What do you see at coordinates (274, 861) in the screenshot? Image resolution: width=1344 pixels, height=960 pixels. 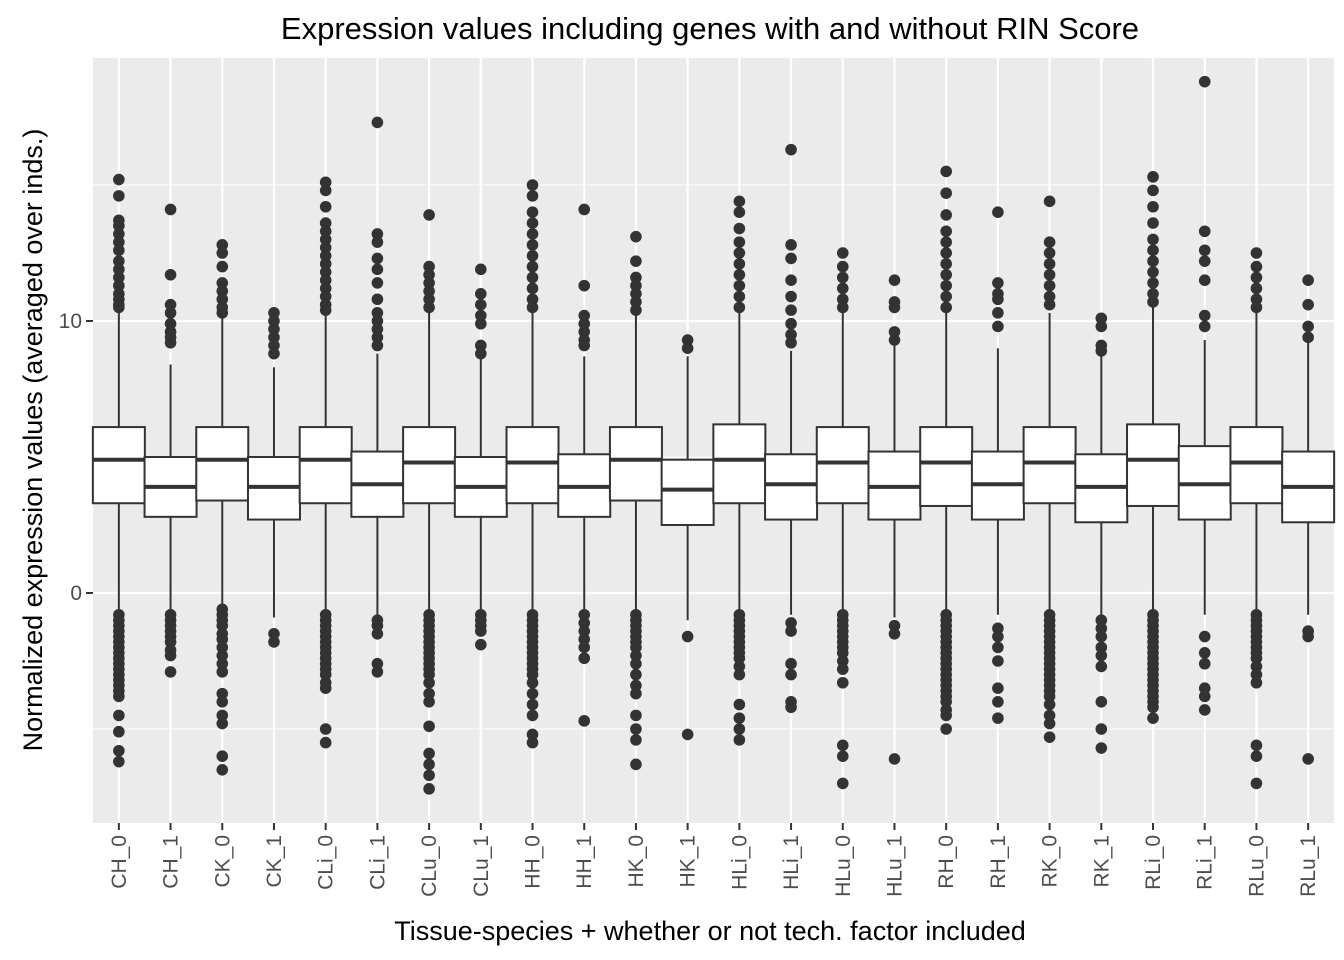 I see `x-tick-label: CK_1` at bounding box center [274, 861].